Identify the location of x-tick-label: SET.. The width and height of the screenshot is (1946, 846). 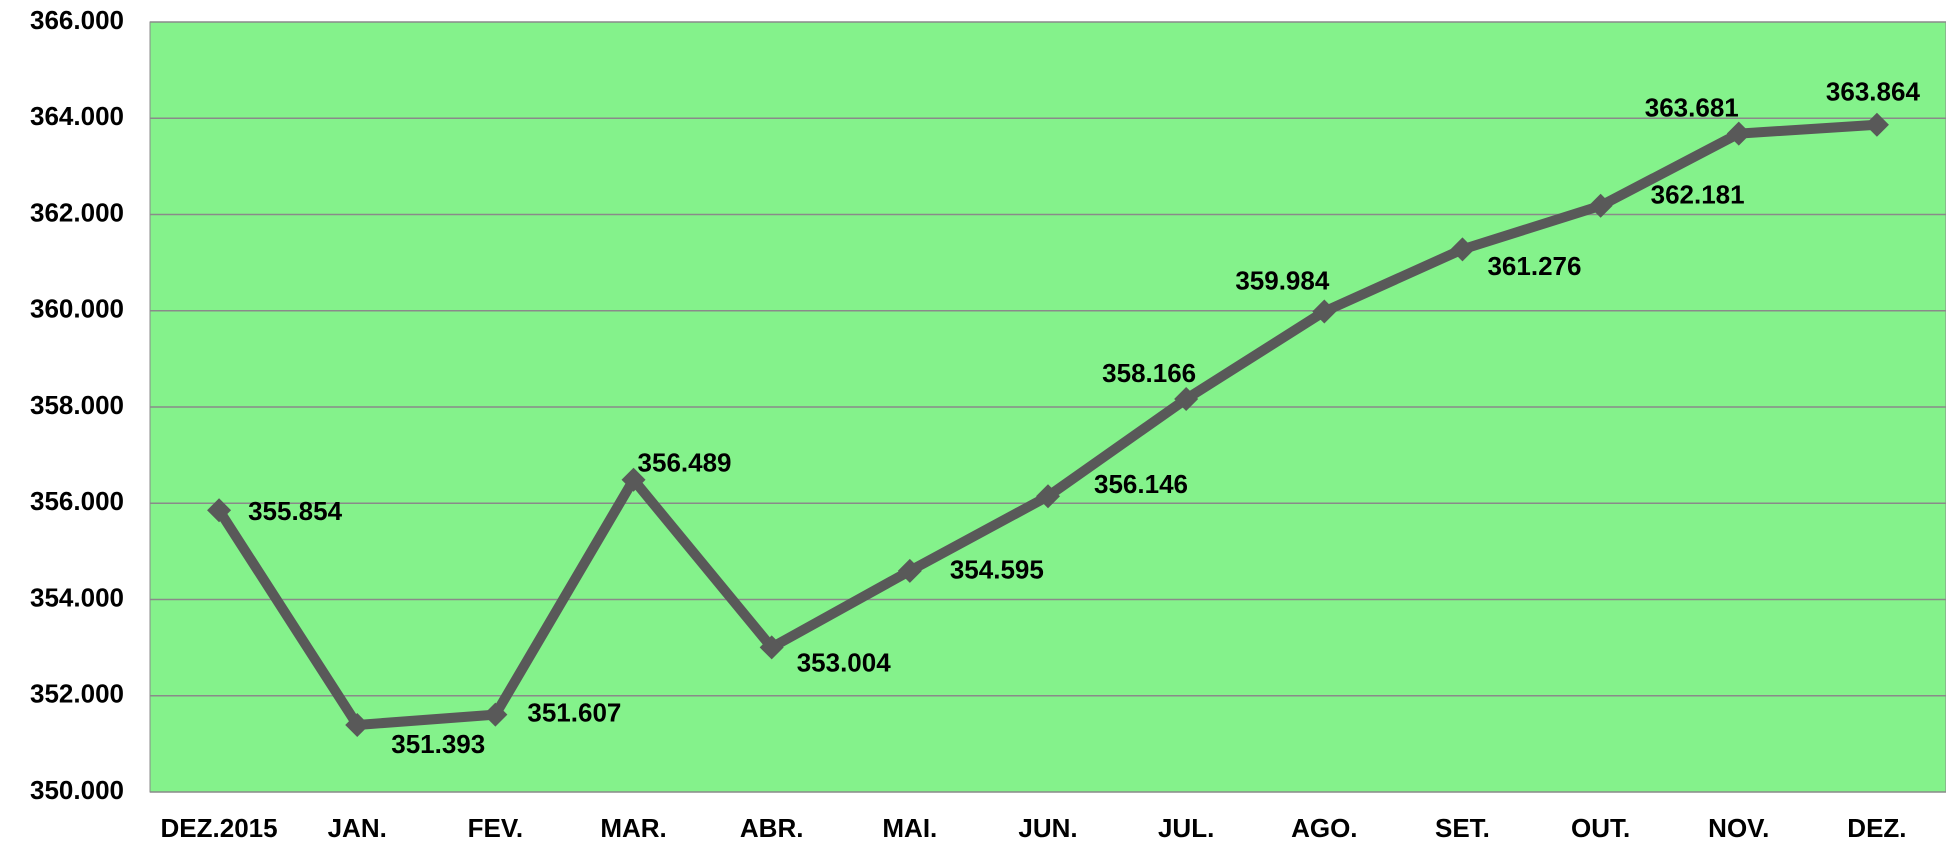
(1462, 828).